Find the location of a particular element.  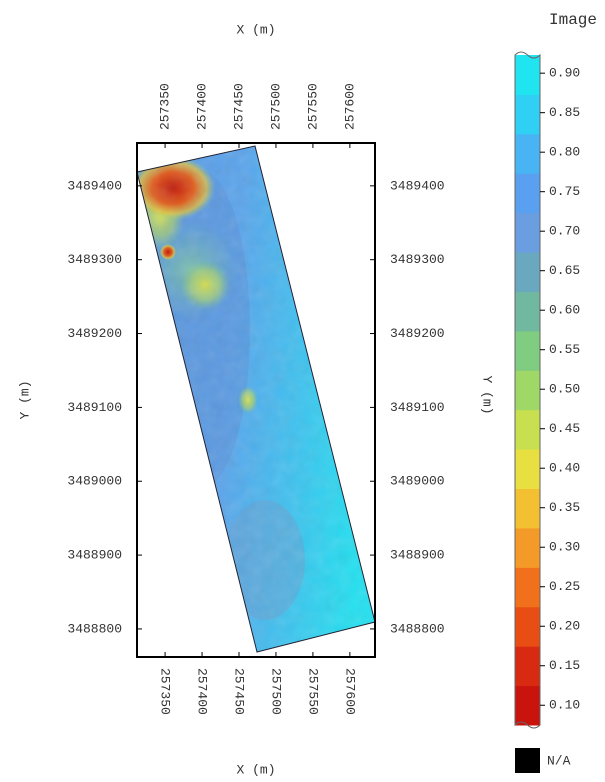

colorbar-tick-label: 0.45 is located at coordinates (564, 428).